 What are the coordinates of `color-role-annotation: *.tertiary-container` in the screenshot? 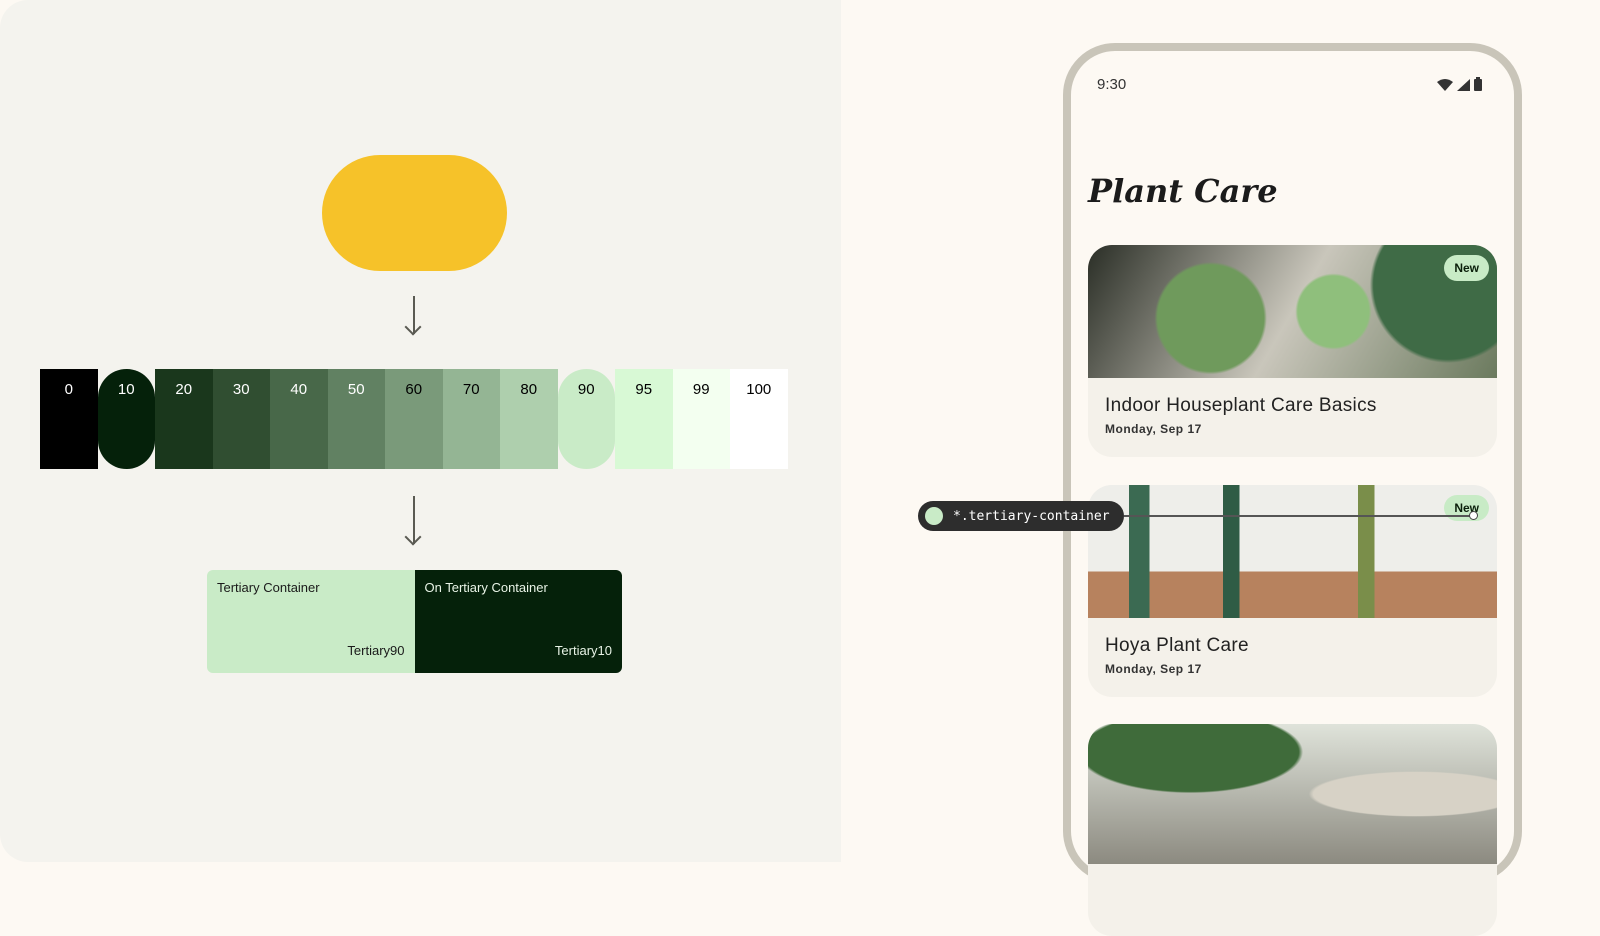 It's located at (1021, 516).